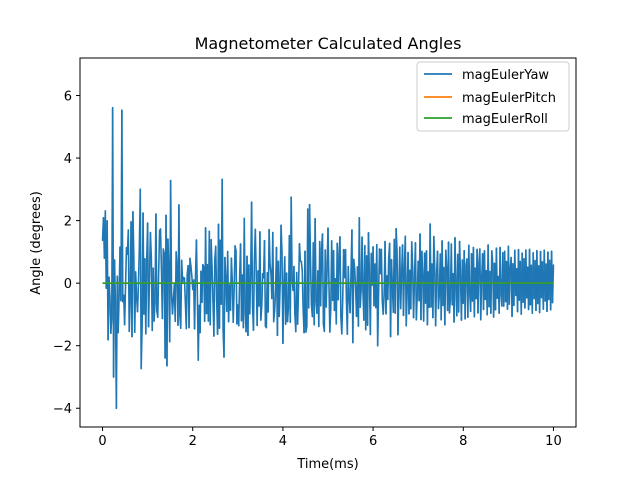  I want to click on legend-label-magEulerPitch: magEulerPitch, so click(509, 98).